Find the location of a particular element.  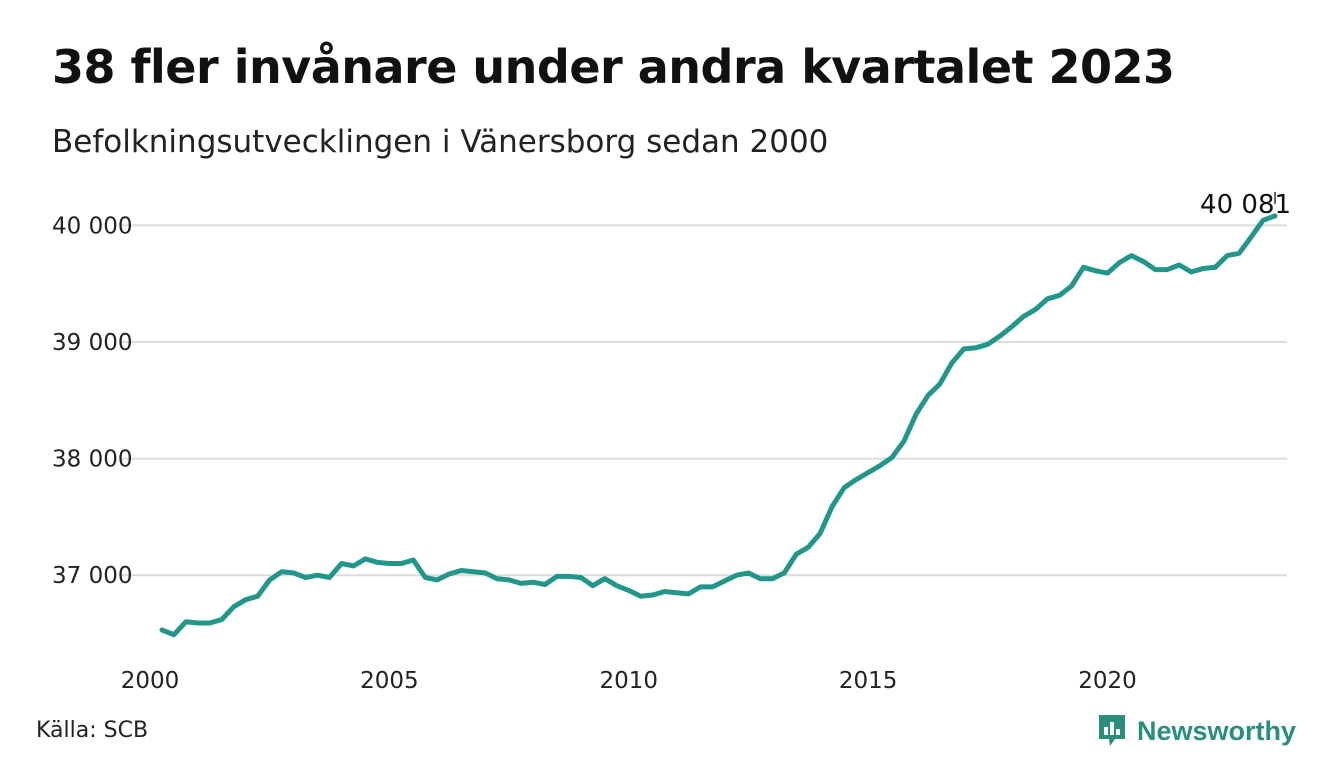

x-tick-label: 2020 is located at coordinates (1107, 681).